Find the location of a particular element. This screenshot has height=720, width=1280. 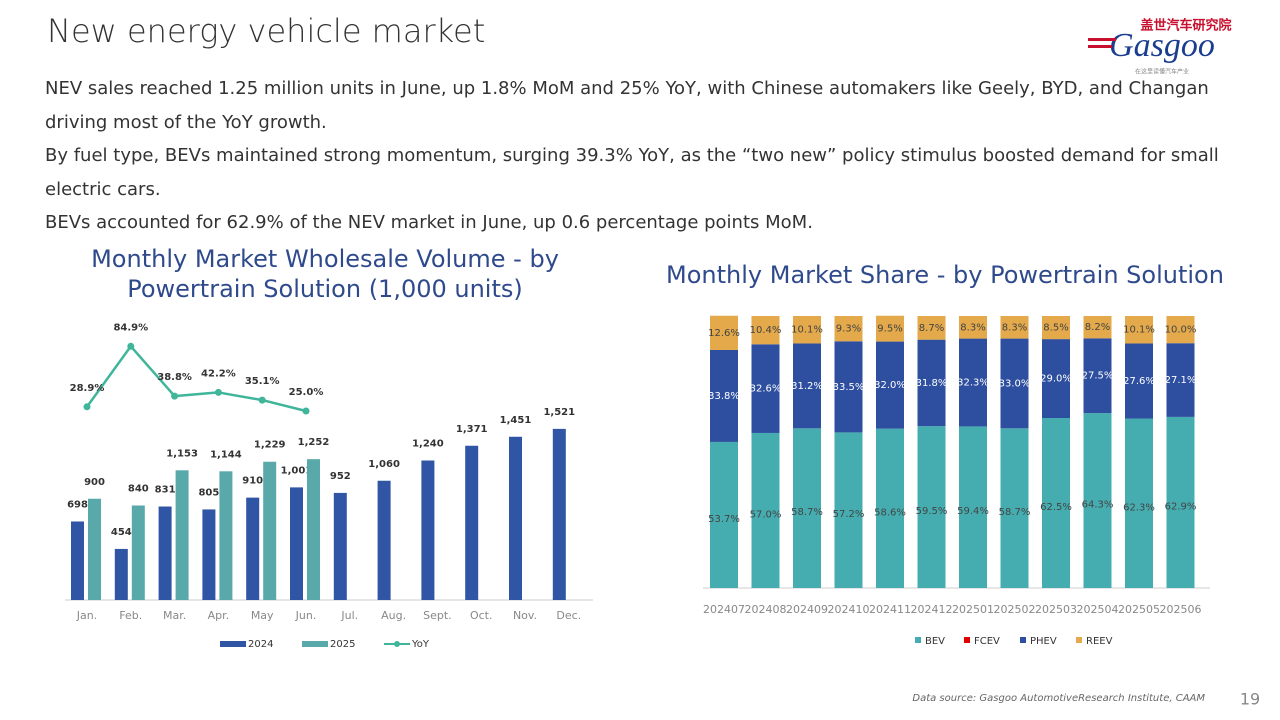

data-label: 58.7% is located at coordinates (1015, 512).